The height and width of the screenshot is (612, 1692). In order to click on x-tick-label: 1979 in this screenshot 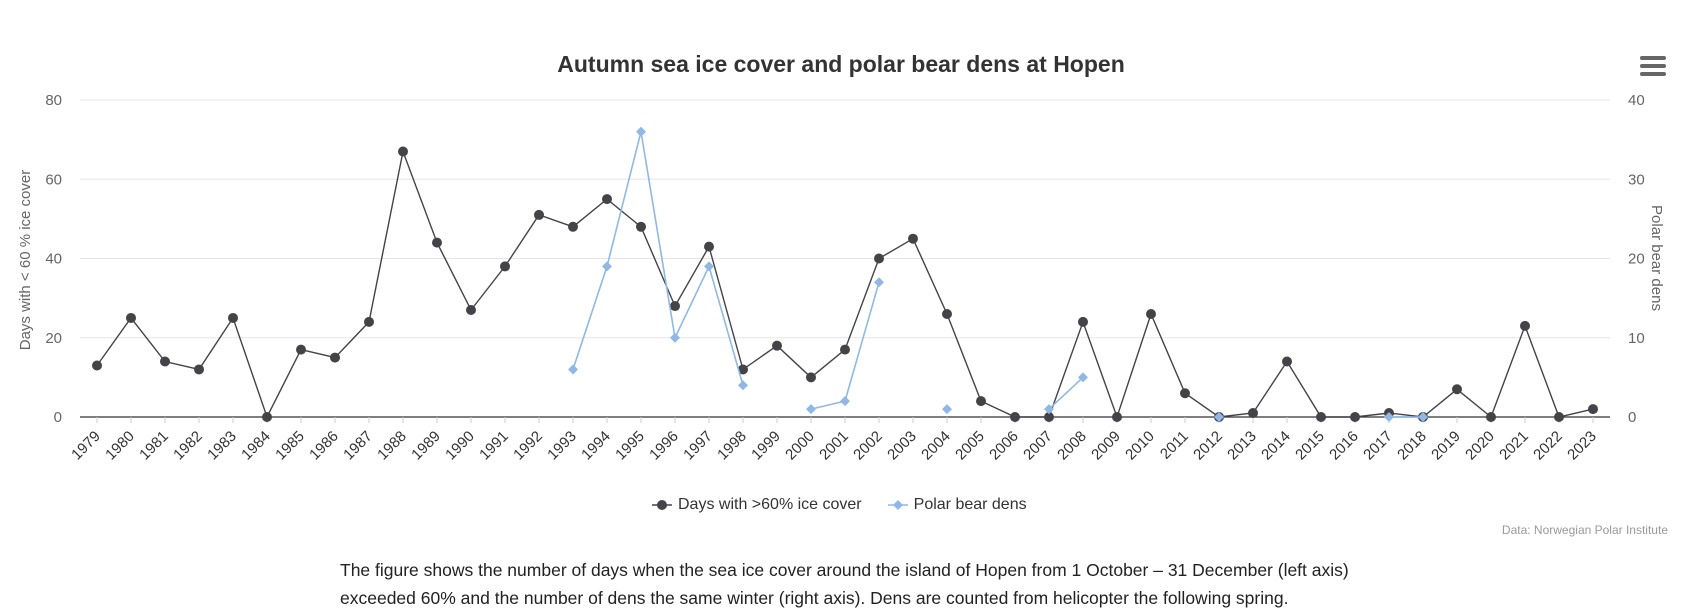, I will do `click(86, 446)`.